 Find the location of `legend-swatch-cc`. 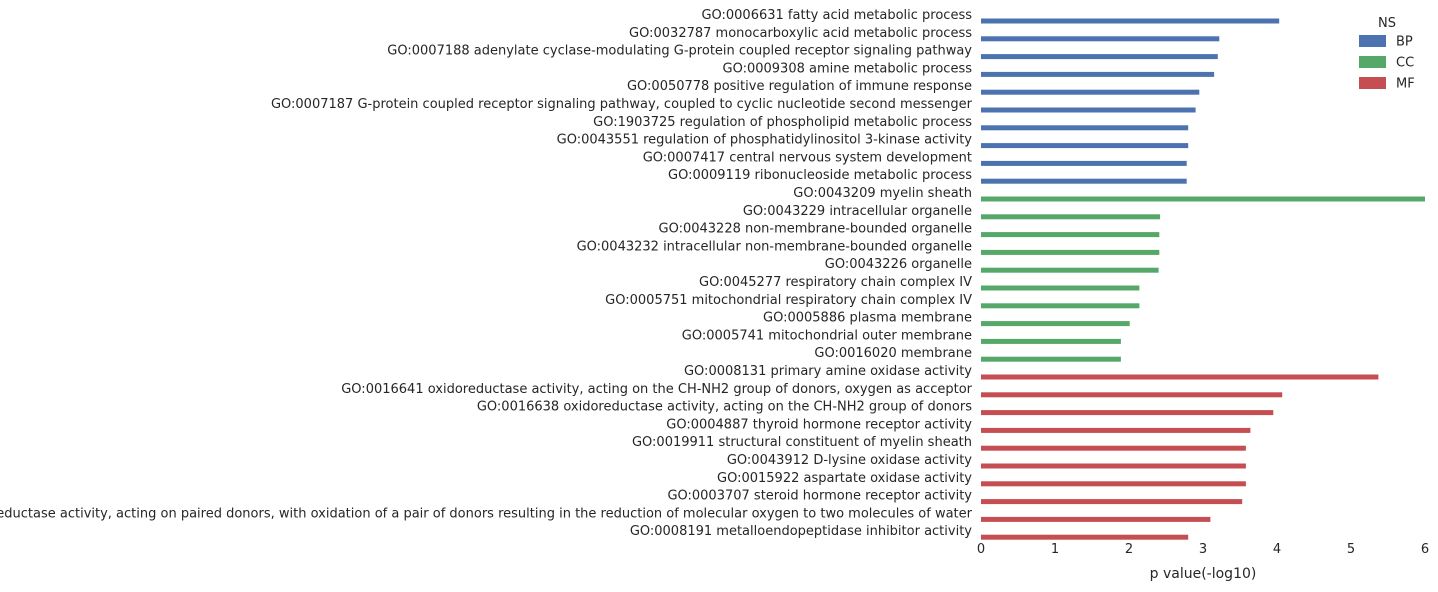

legend-swatch-cc is located at coordinates (1372, 62).